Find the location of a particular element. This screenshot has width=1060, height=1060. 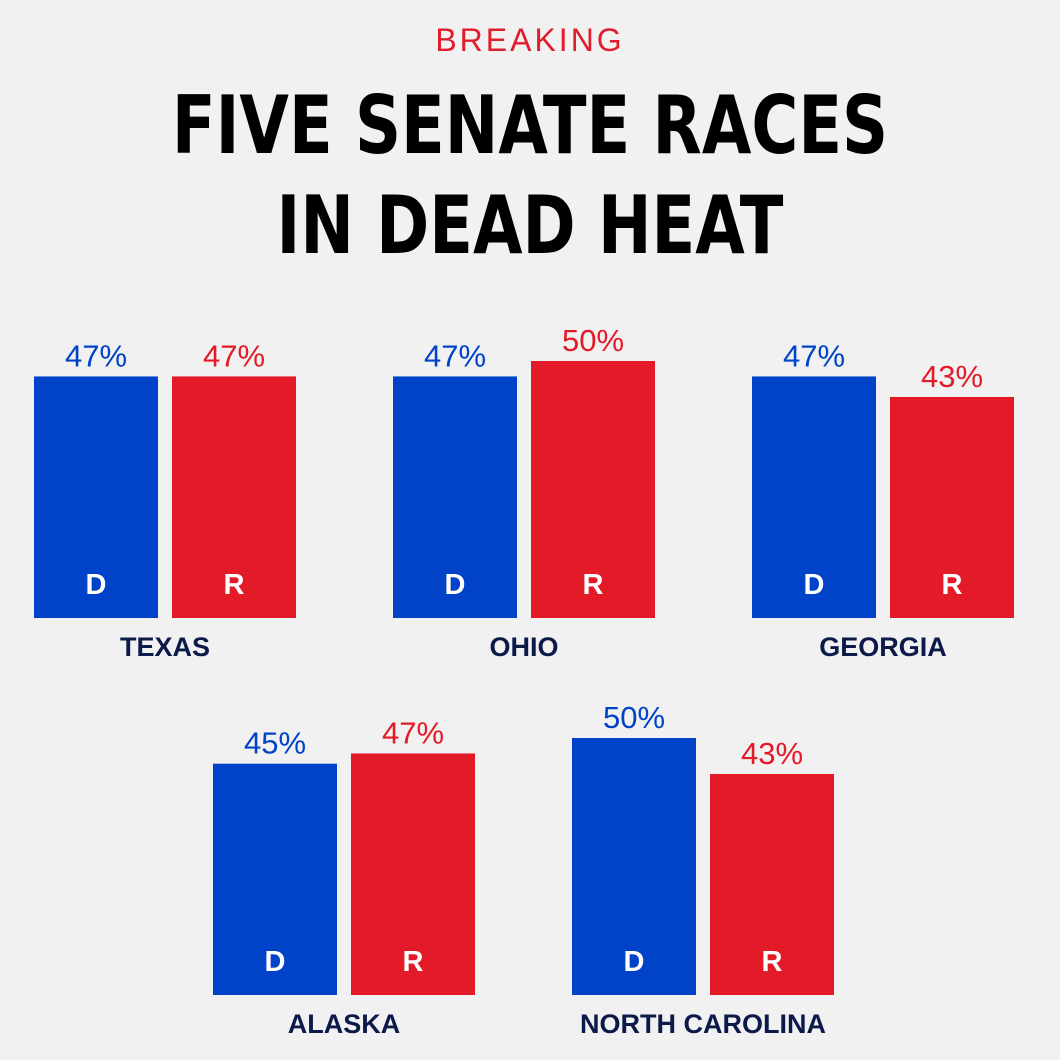

bar-ohio-democrat is located at coordinates (455, 497).